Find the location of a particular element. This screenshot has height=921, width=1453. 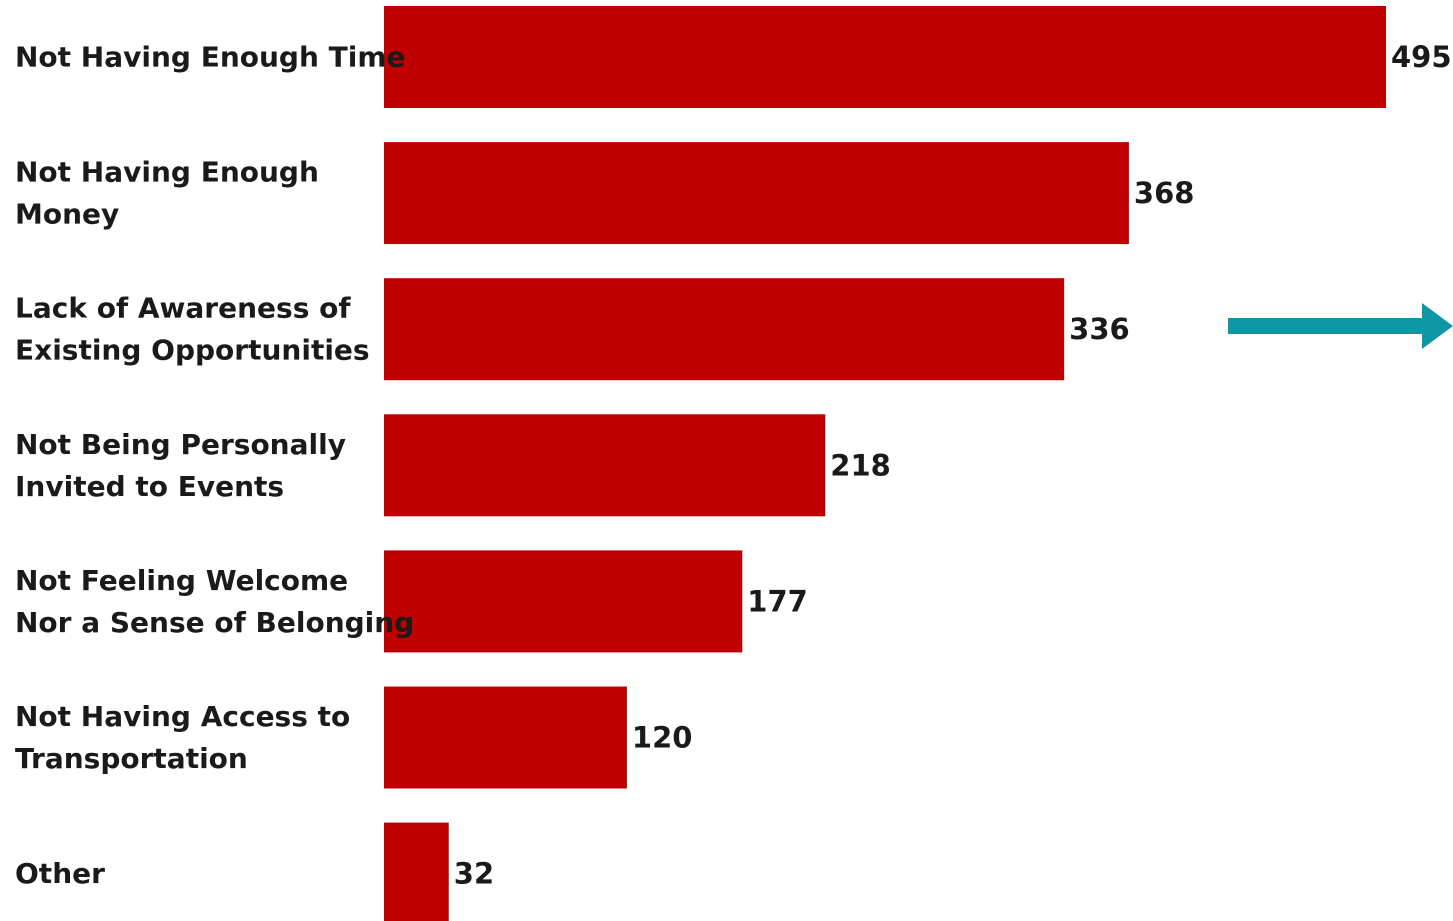

category-label-line: Not Being Personally is located at coordinates (180, 444).